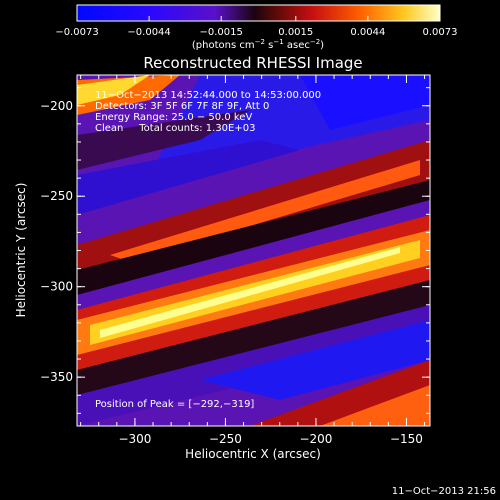 Image resolution: width=500 pixels, height=500 pixels. What do you see at coordinates (76, 32) in the screenshot?
I see `colorbar-tick-label: −0.0073` at bounding box center [76, 32].